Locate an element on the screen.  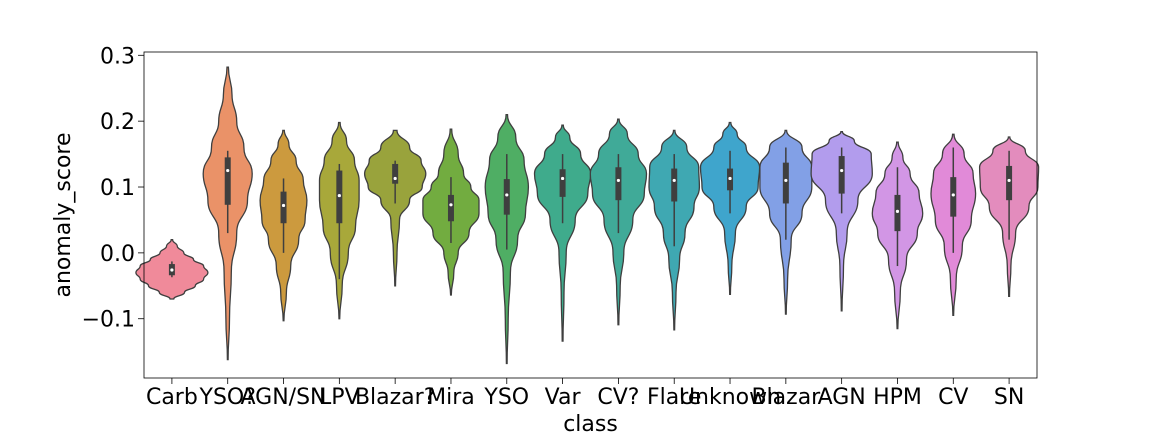
y-tick-label: 0.0 is located at coordinates (117, 254).